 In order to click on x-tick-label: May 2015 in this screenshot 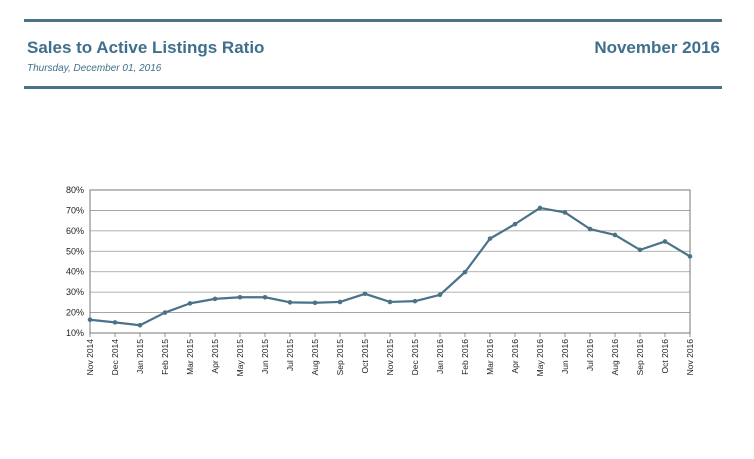, I will do `click(240, 358)`.